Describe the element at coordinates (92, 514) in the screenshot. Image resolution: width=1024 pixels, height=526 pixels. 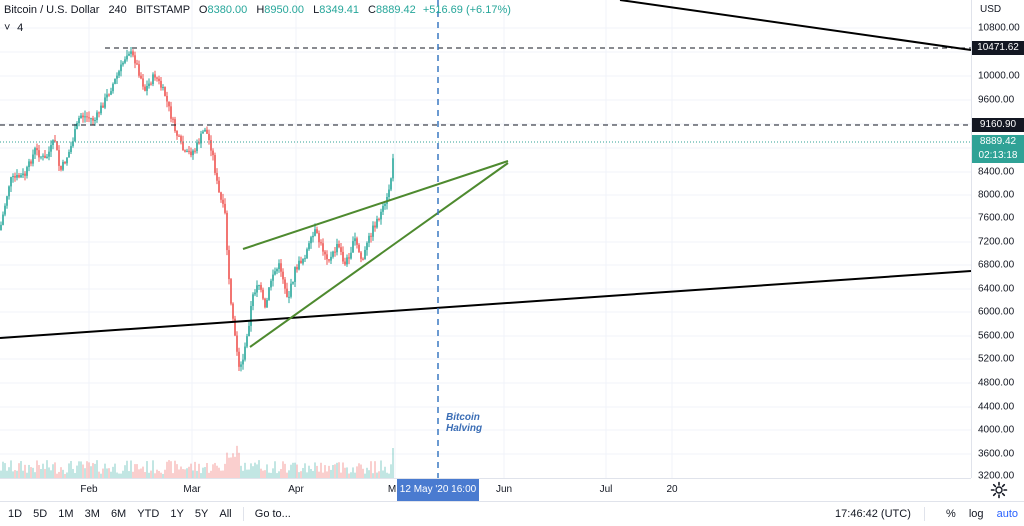
I see `range-3m: 3M` at that location.